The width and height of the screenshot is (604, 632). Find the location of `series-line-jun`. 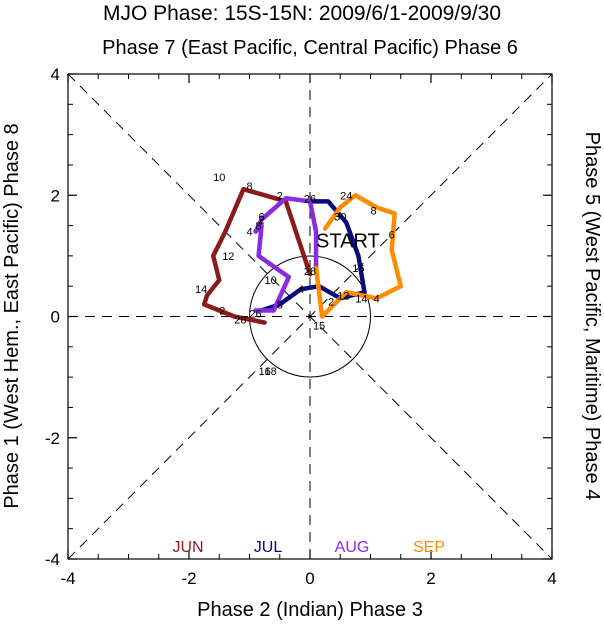

series-line-jun is located at coordinates (257, 255).